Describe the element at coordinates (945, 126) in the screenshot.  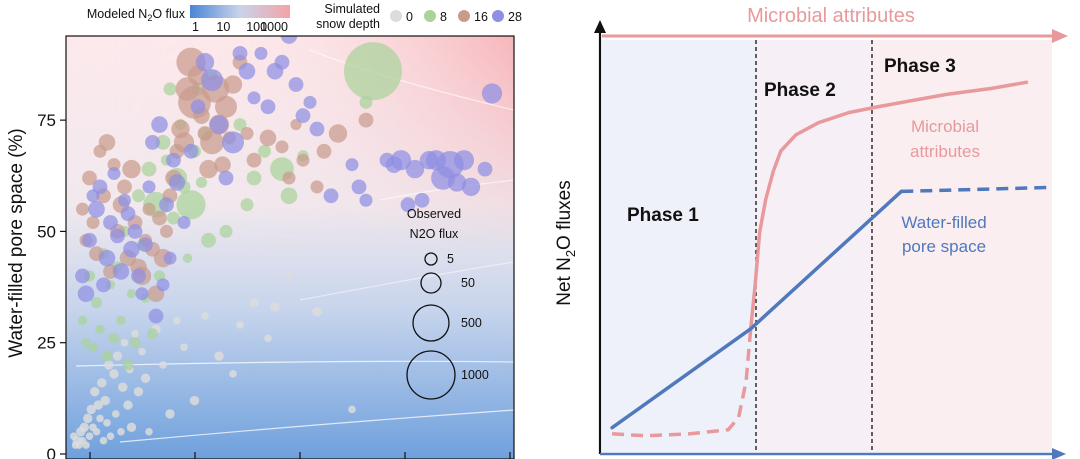
I see `series-label-line1: Microbial` at that location.